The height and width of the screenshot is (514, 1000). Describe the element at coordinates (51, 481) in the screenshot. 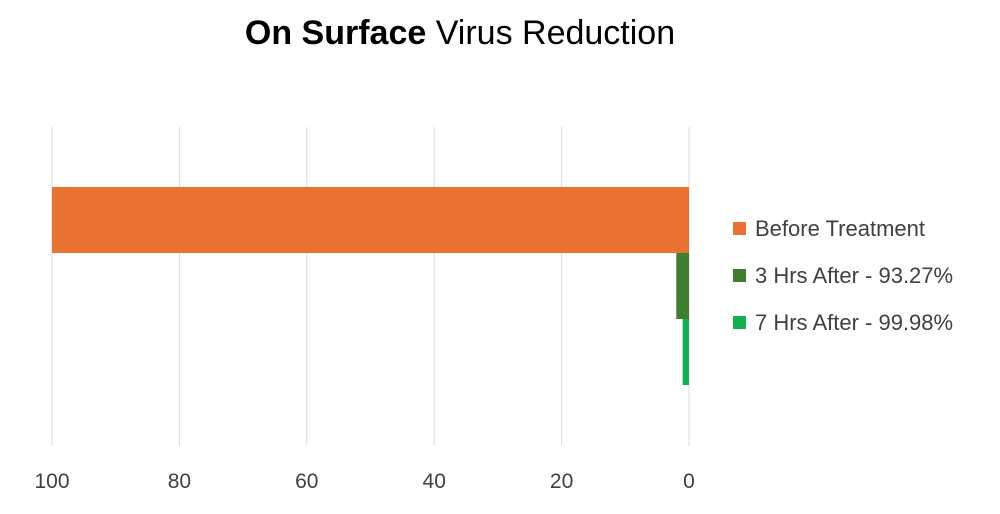

I see `x-tick-label: 100` at that location.